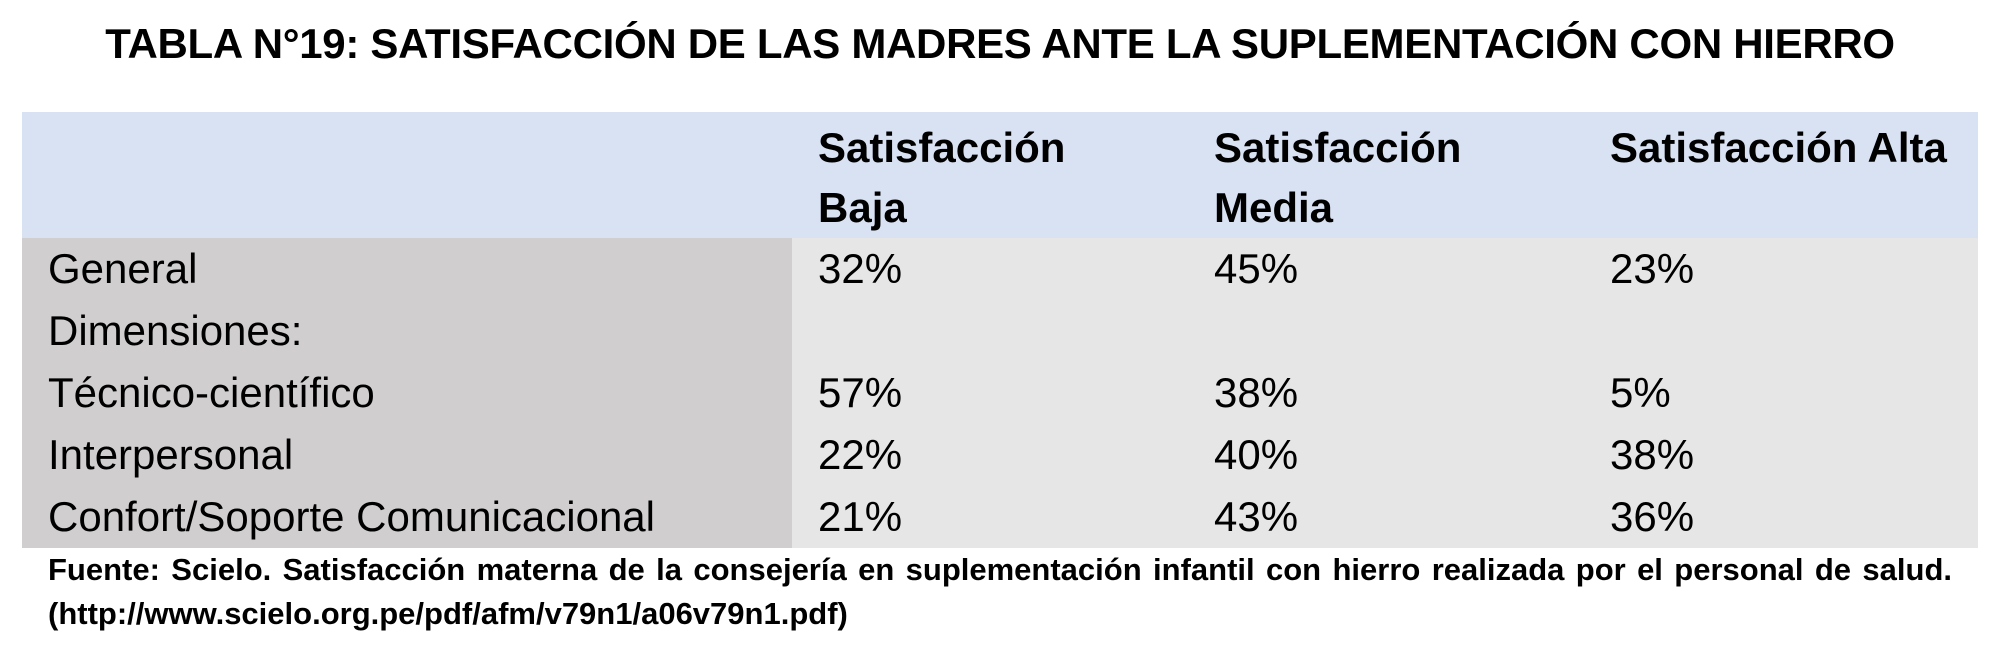 Image resolution: width=2000 pixels, height=663 pixels. What do you see at coordinates (990, 393) in the screenshot?
I see `cell-baja: 57%` at bounding box center [990, 393].